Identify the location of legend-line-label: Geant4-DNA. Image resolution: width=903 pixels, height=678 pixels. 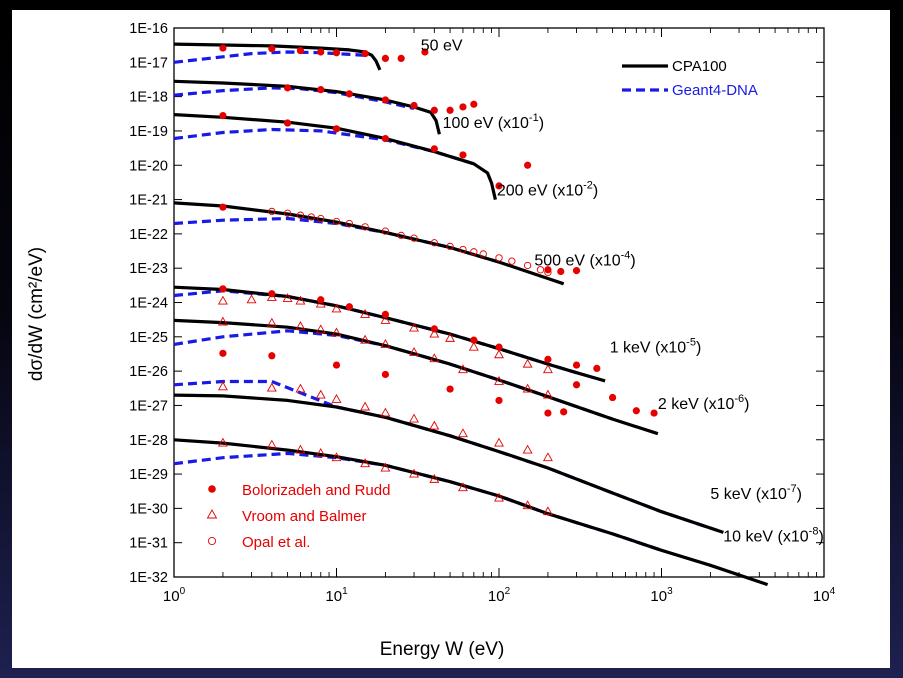
(715, 90).